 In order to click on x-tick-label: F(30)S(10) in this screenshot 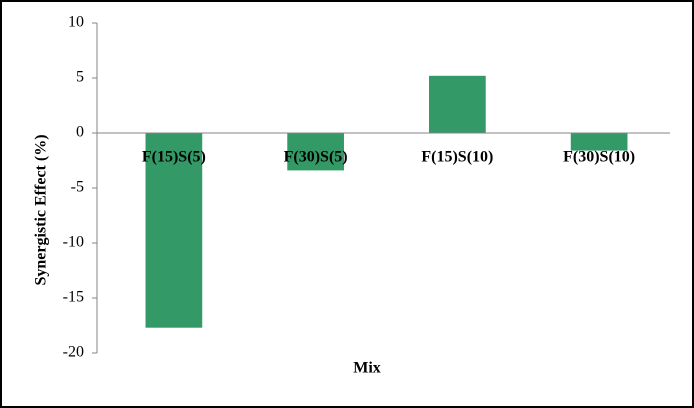, I will do `click(599, 157)`.